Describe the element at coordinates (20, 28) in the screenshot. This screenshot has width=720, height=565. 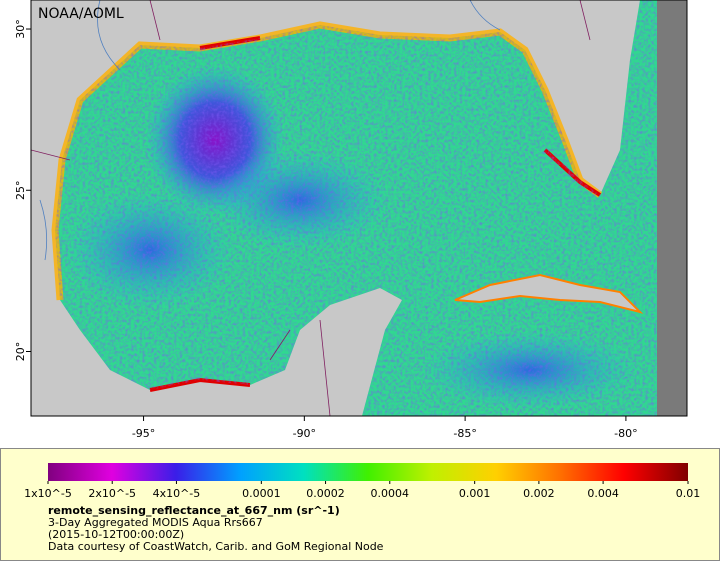
I see `y-tick-label: 30°` at that location.